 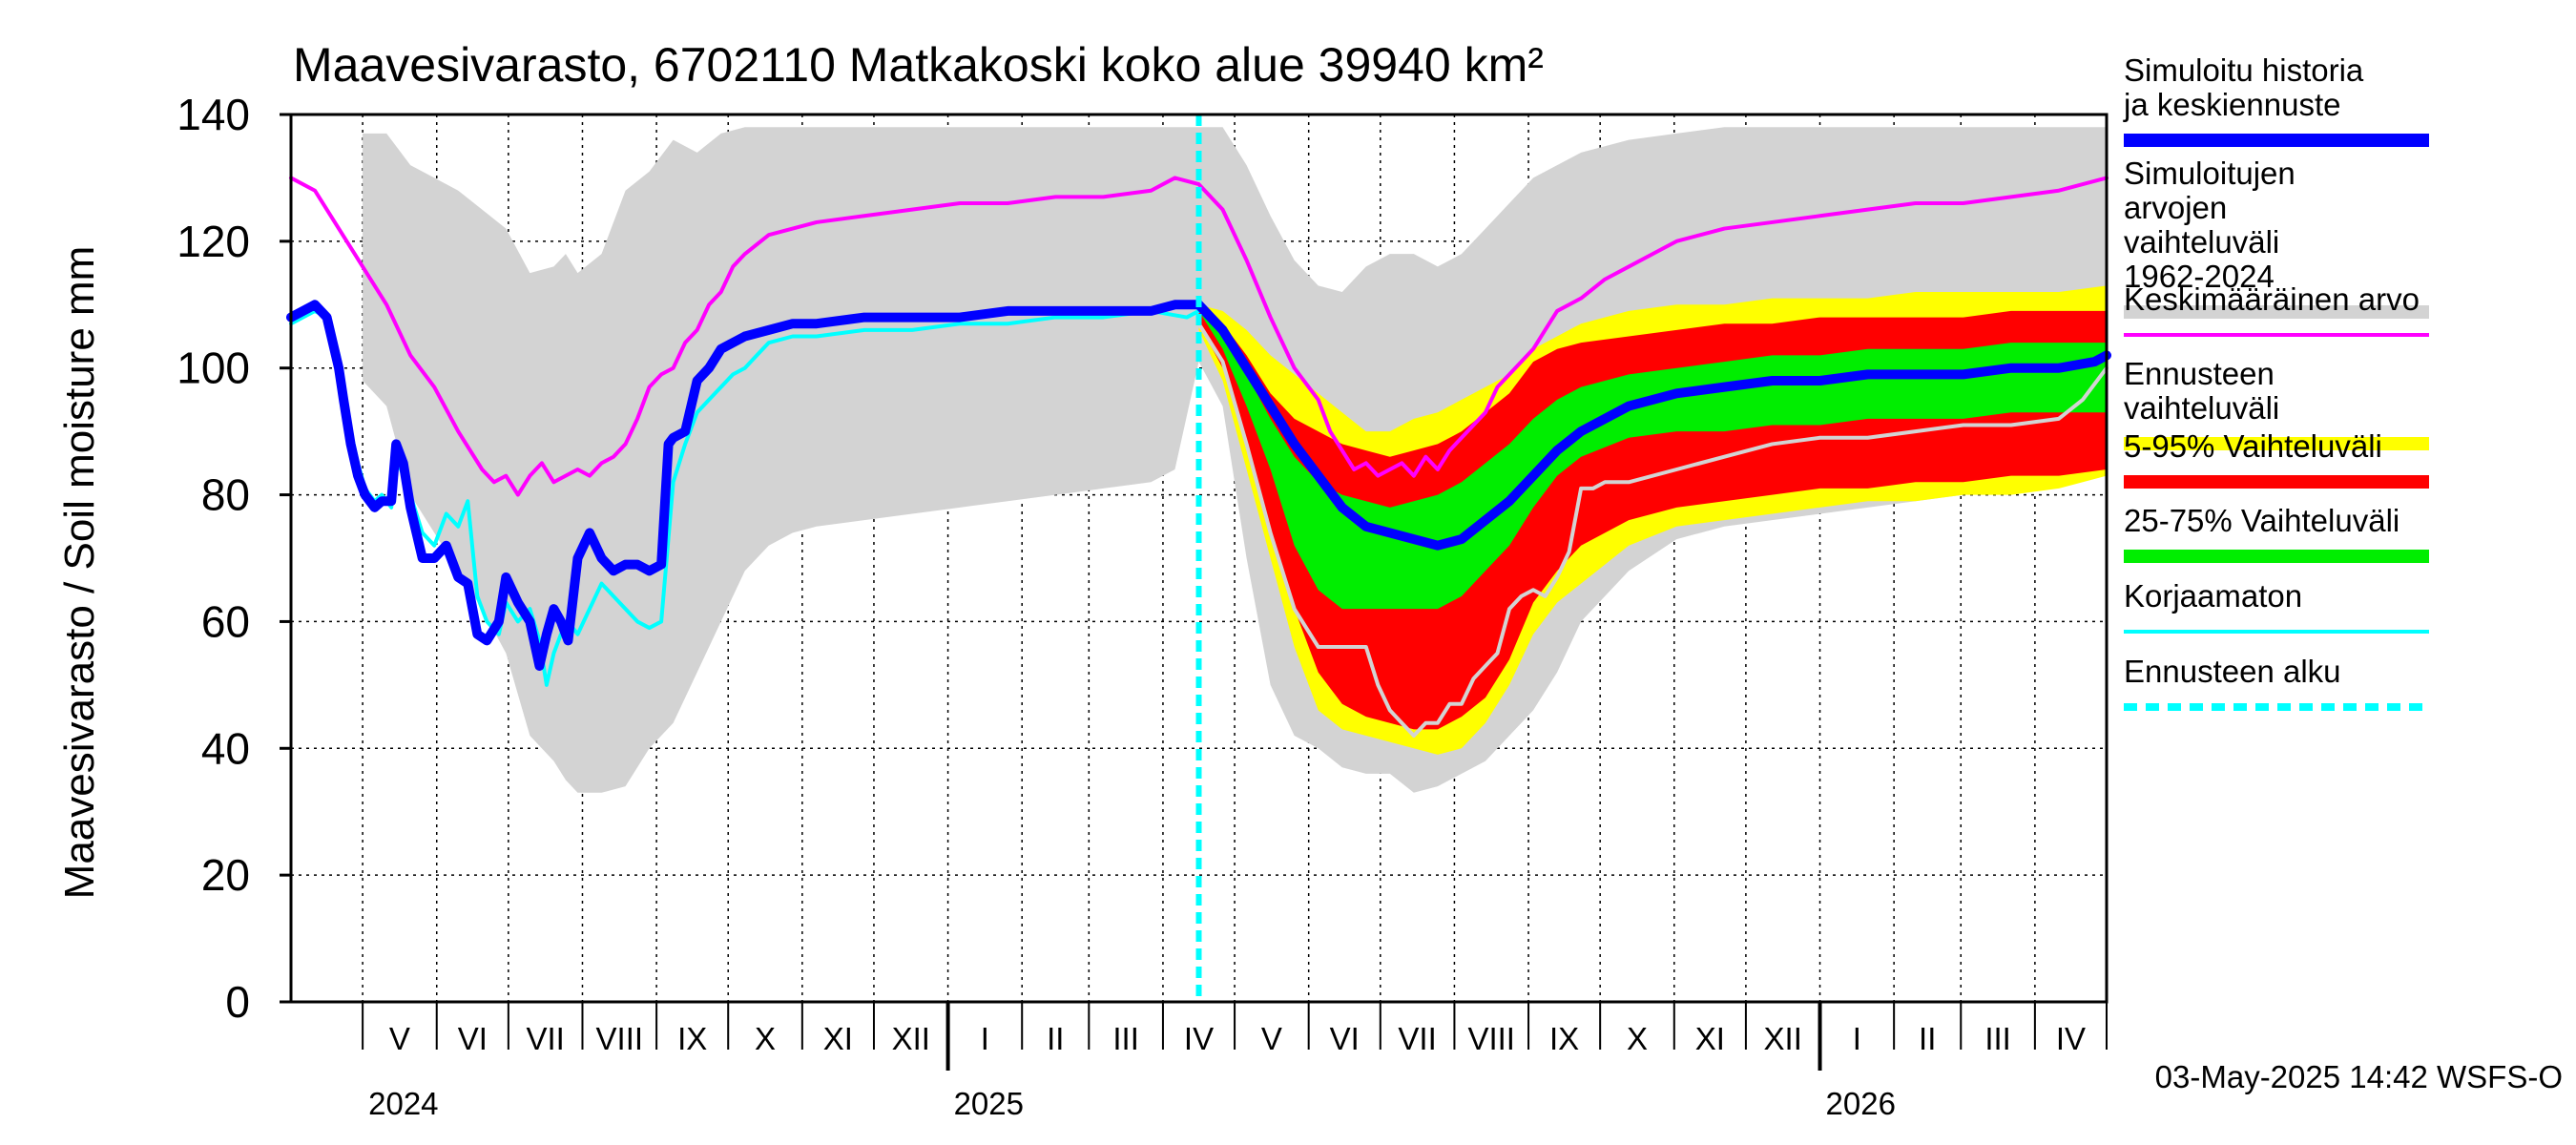 I want to click on x-year-label: 2026, so click(x=1861, y=1103).